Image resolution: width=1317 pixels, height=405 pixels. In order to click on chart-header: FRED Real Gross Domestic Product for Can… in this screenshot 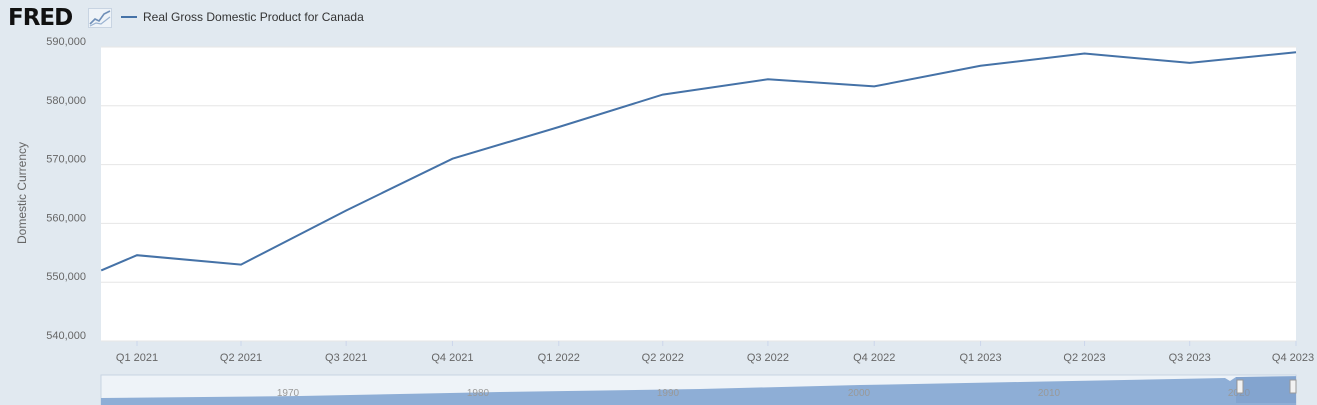, I will do `click(658, 20)`.